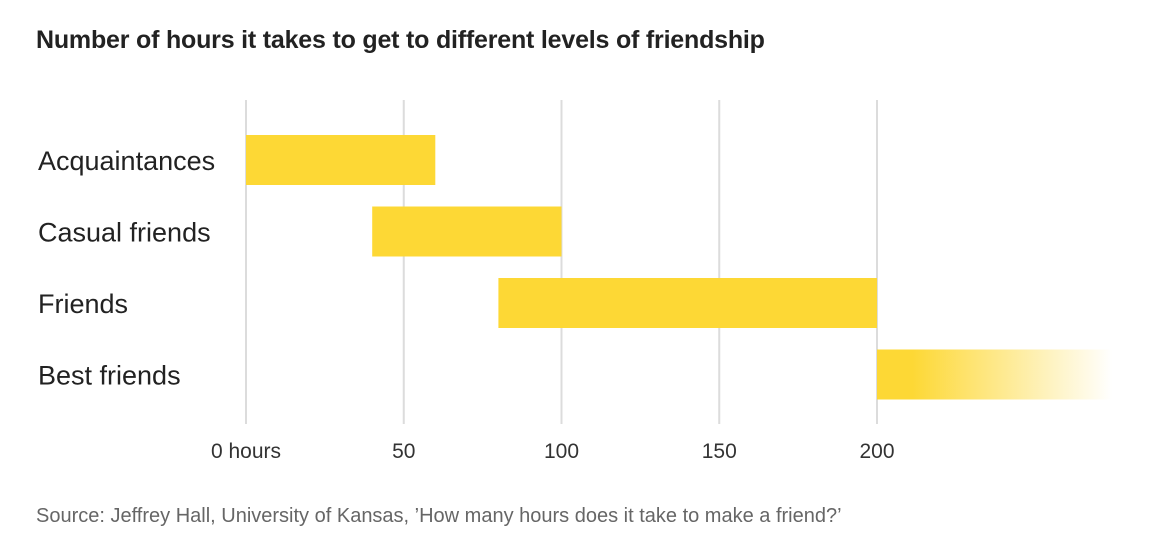  What do you see at coordinates (719, 451) in the screenshot?
I see `x-tick-label: 150` at bounding box center [719, 451].